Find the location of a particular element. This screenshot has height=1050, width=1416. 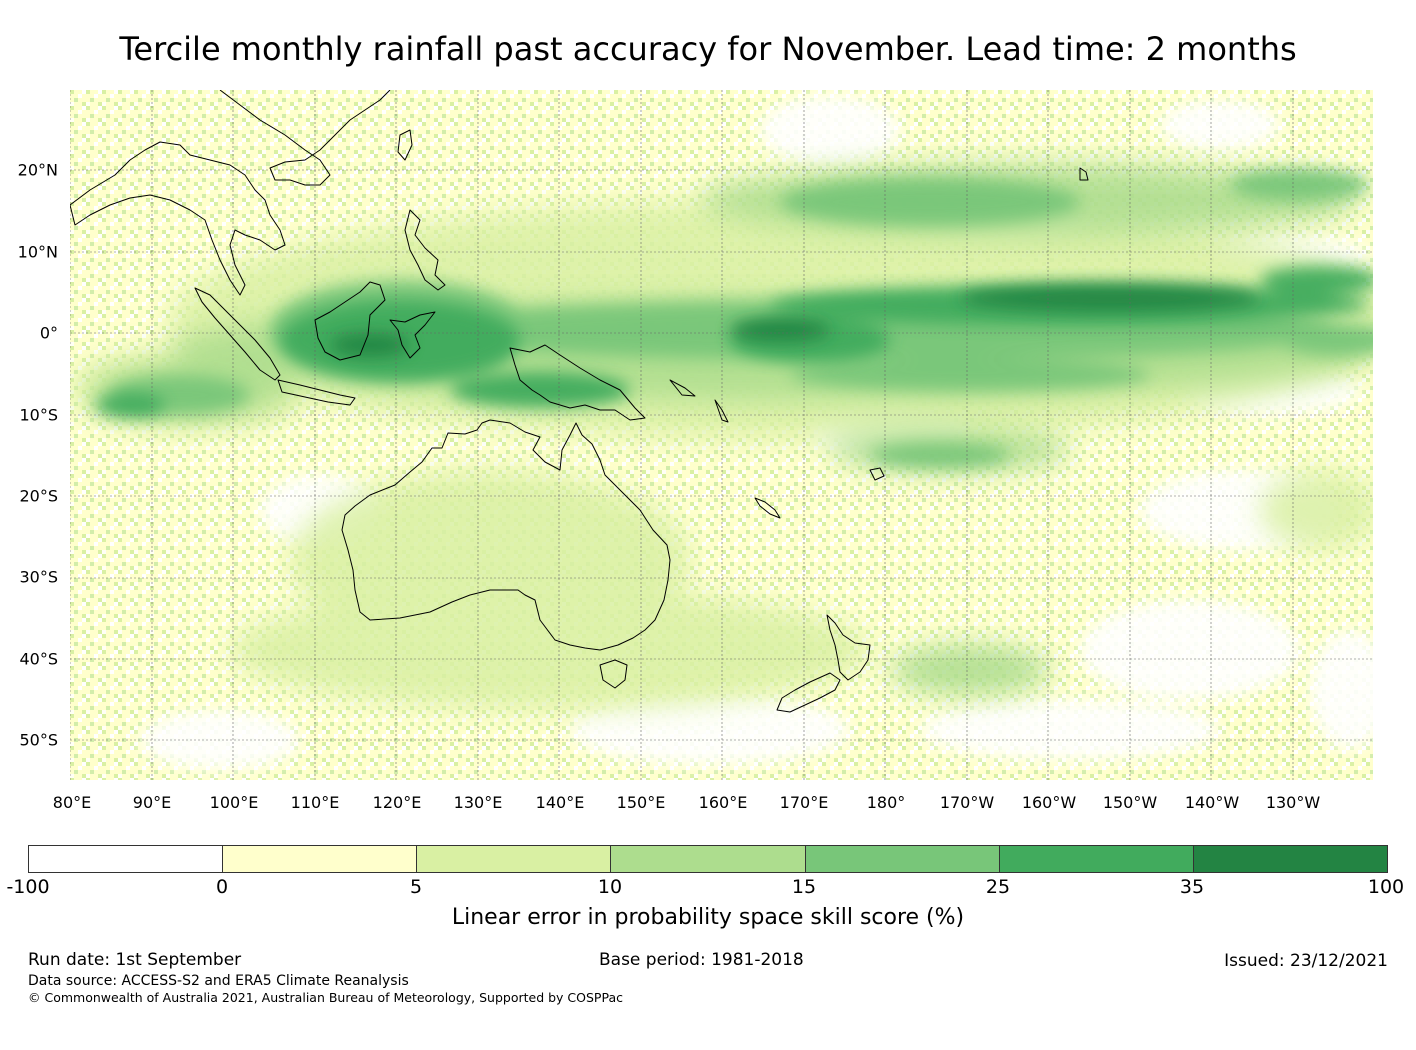

coast-southeast-asia is located at coordinates (178, 218).